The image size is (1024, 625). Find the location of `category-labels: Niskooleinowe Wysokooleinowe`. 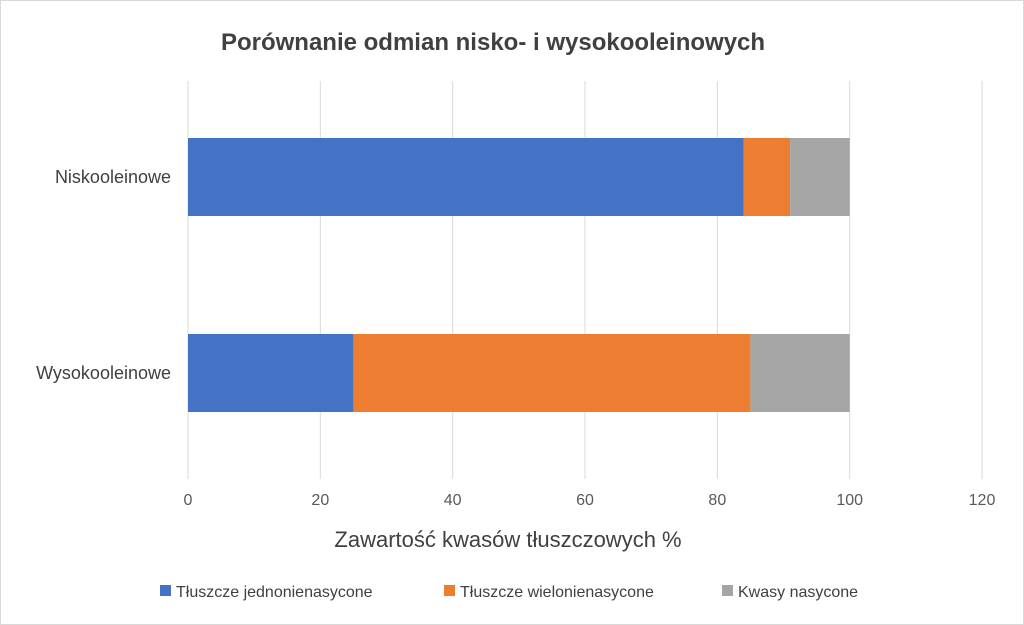

category-labels: Niskooleinowe Wysokooleinowe is located at coordinates (103, 275).